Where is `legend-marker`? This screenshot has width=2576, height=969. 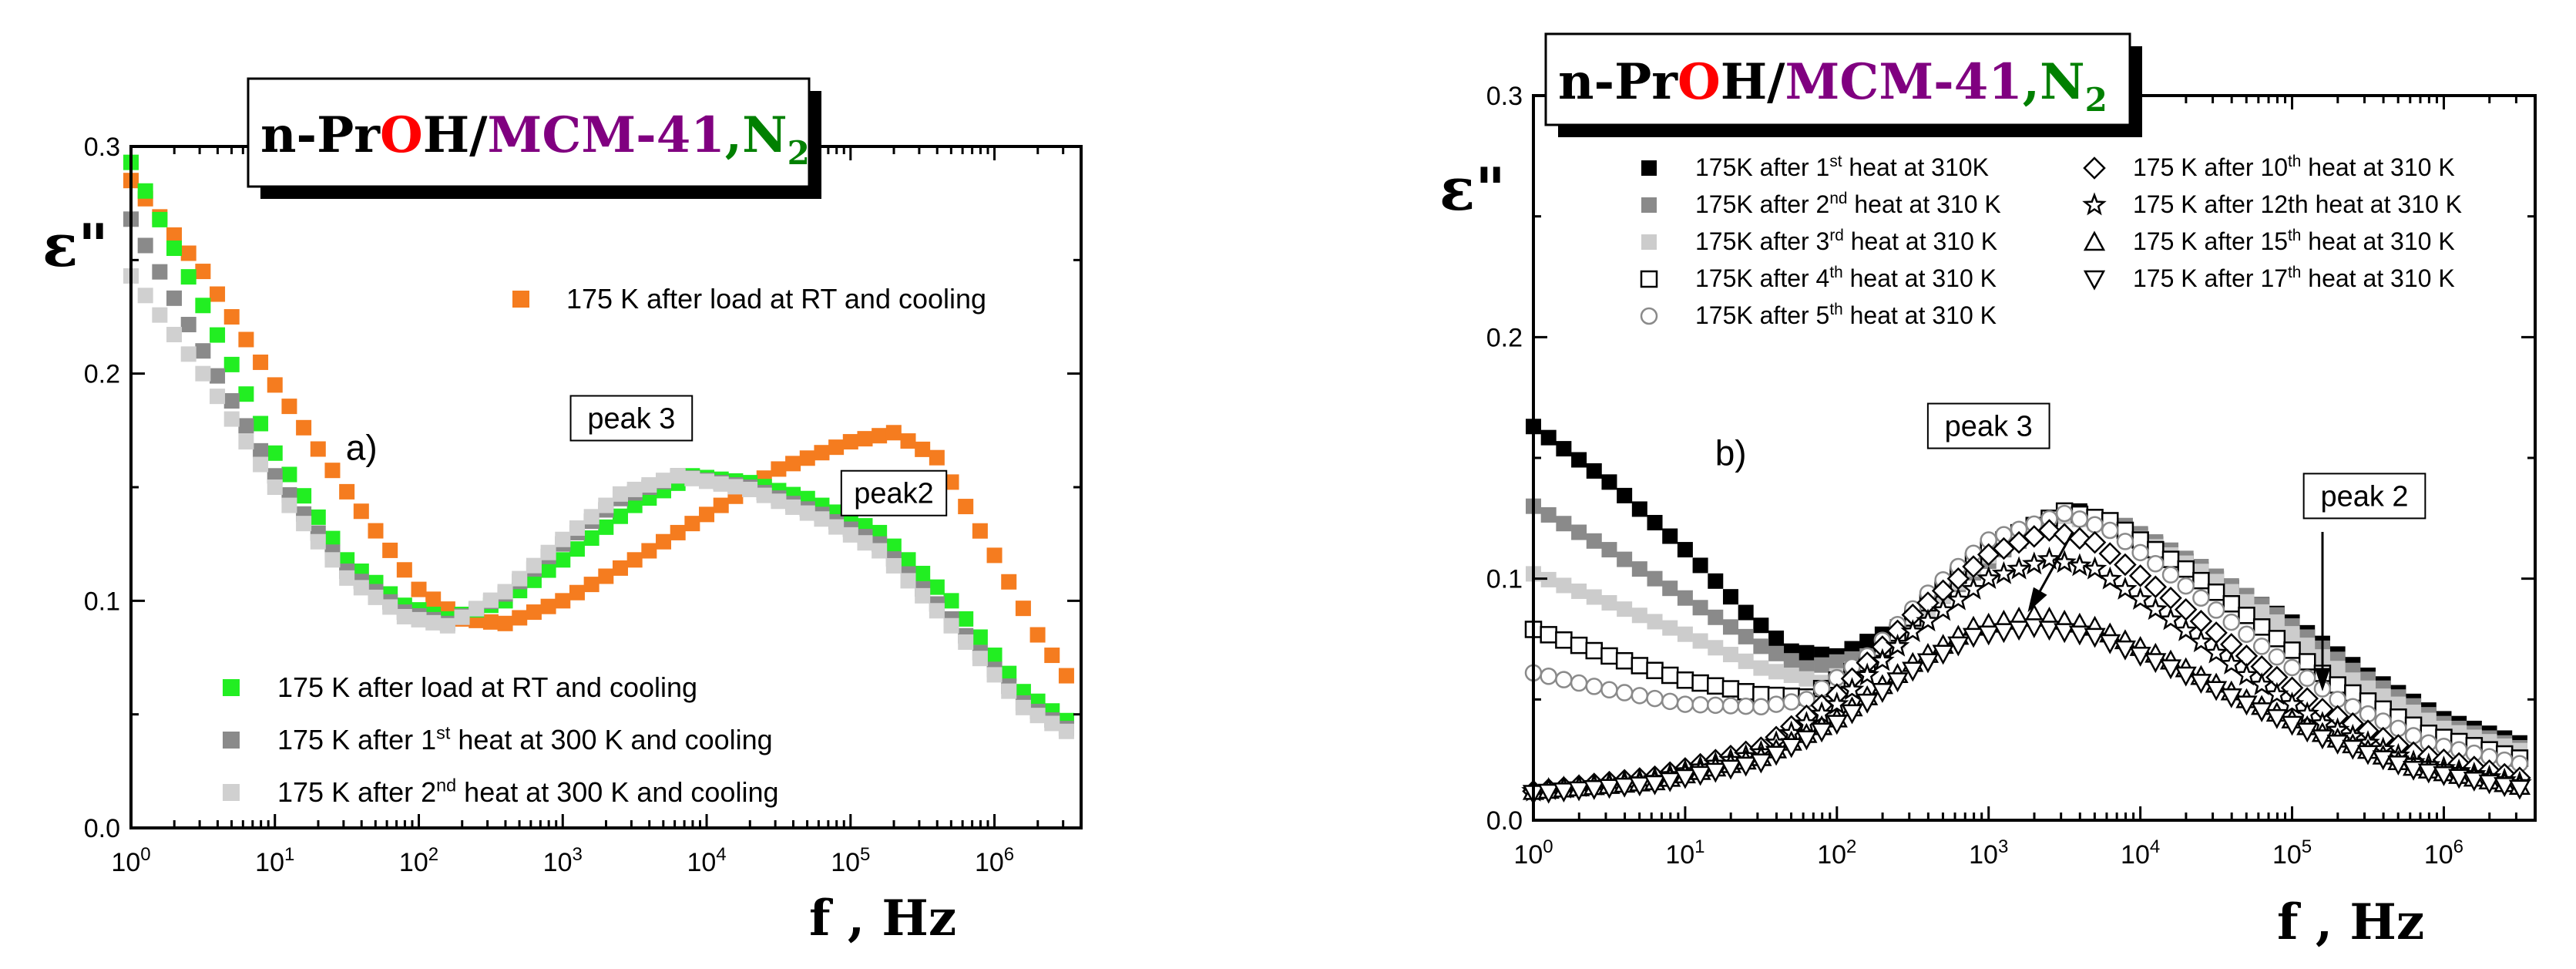
legend-marker is located at coordinates (1649, 279).